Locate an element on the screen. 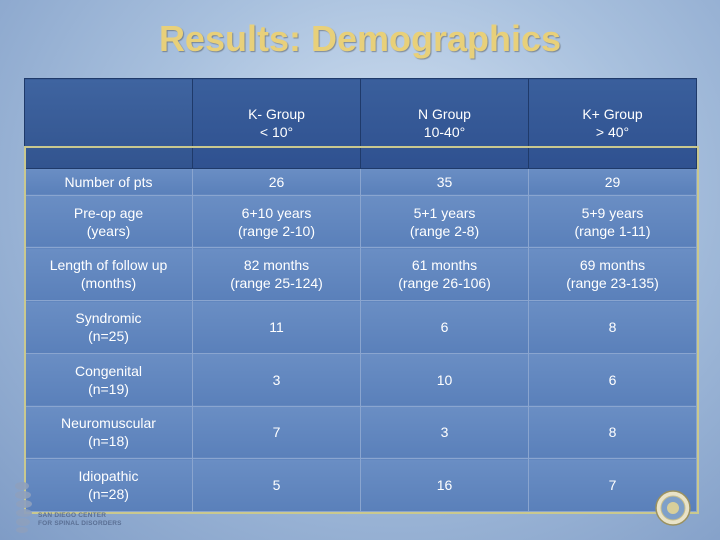 The width and height of the screenshot is (720, 540). table-cell: 29 is located at coordinates (612, 181).